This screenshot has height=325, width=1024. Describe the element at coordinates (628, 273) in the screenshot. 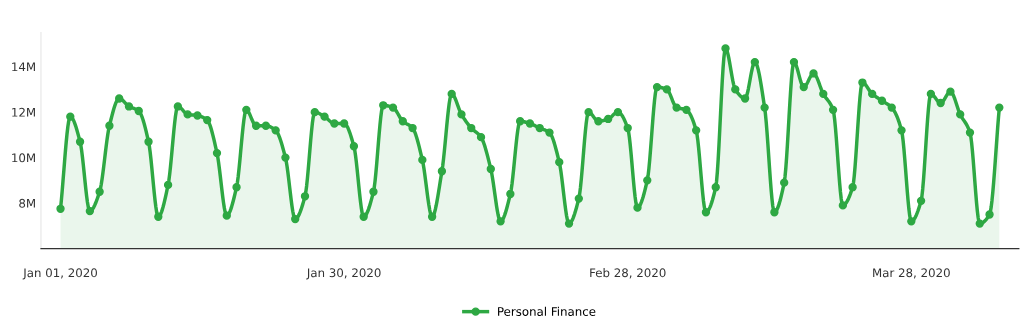

I see `x-tick-label: Feb 28, 2020` at that location.